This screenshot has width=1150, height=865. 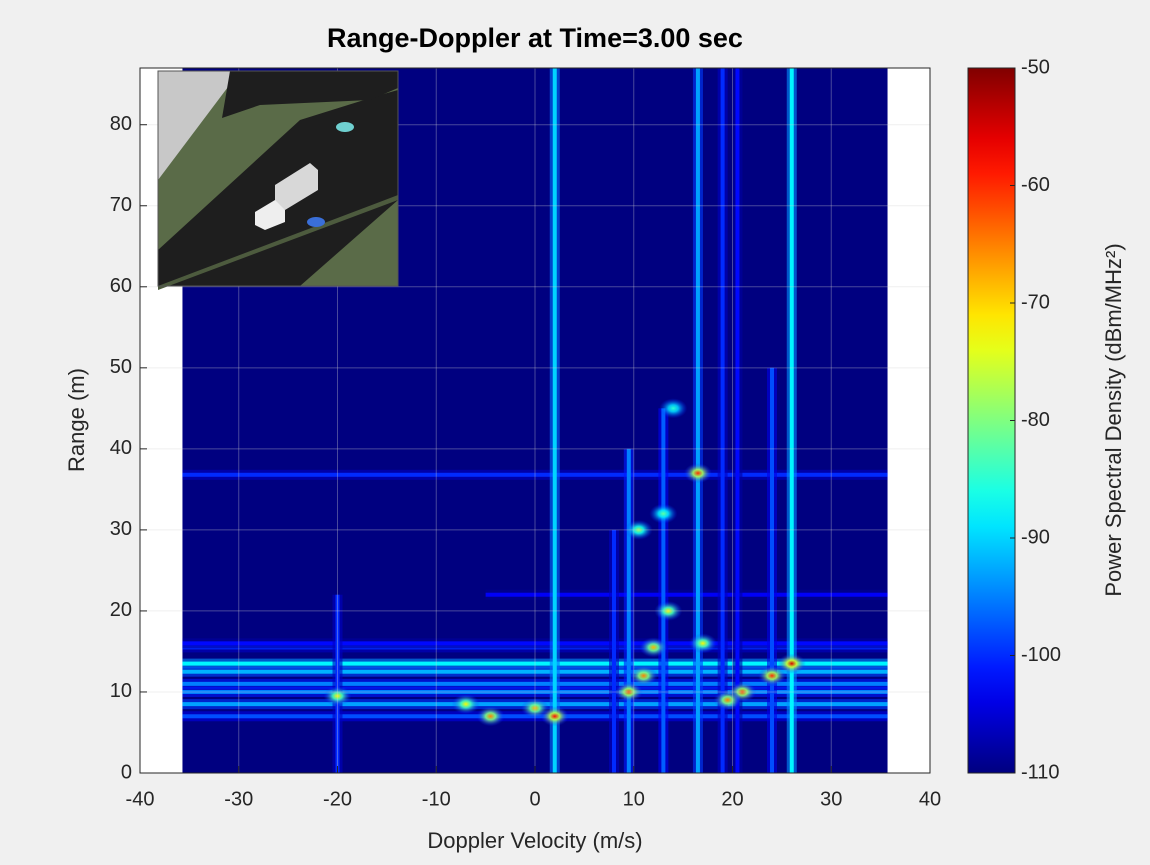 I want to click on y-tick-label: 40, so click(x=121, y=448).